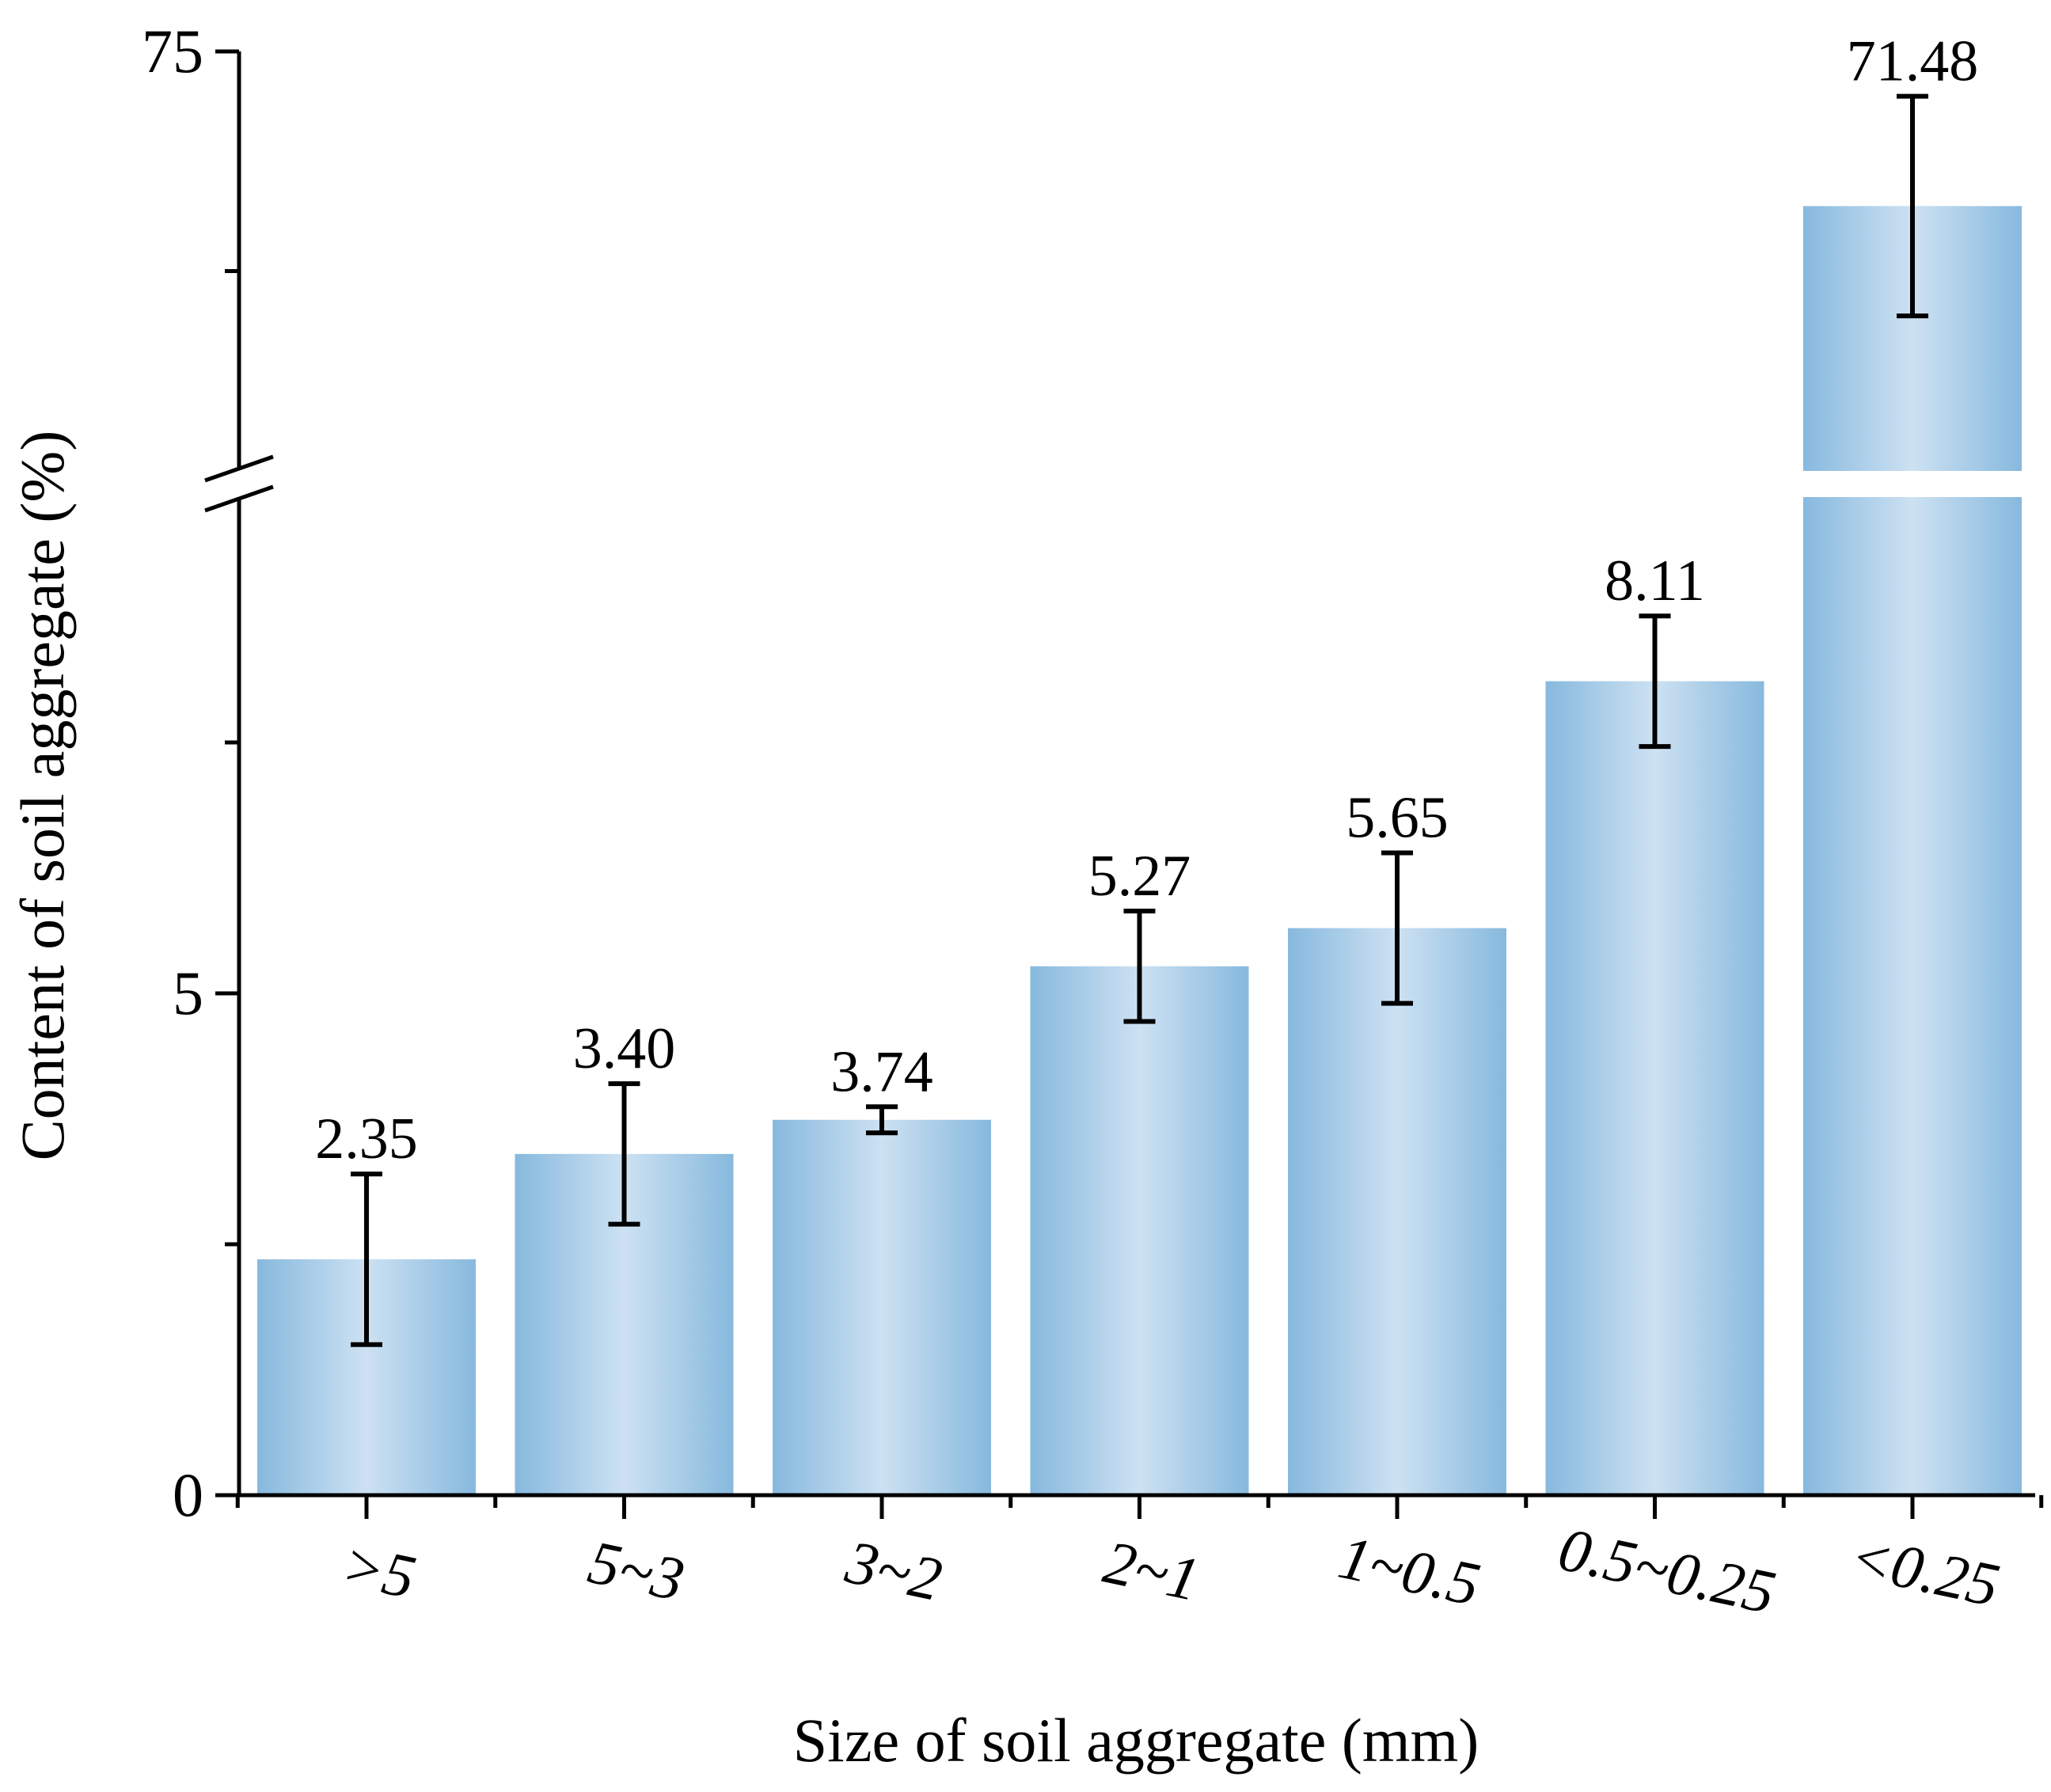 This screenshot has height=1792, width=2051. Describe the element at coordinates (1655, 581) in the screenshot. I see `value-label: 8.11` at that location.